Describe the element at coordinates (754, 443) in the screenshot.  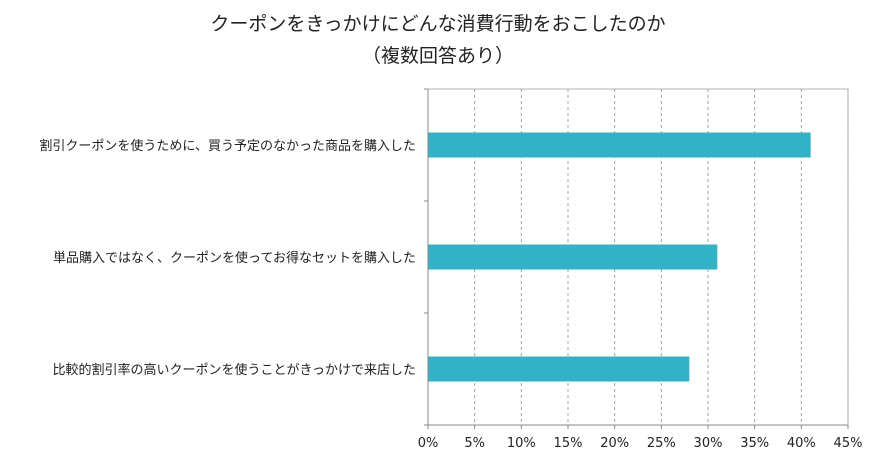
I see `x-tick-label: 35%` at that location.